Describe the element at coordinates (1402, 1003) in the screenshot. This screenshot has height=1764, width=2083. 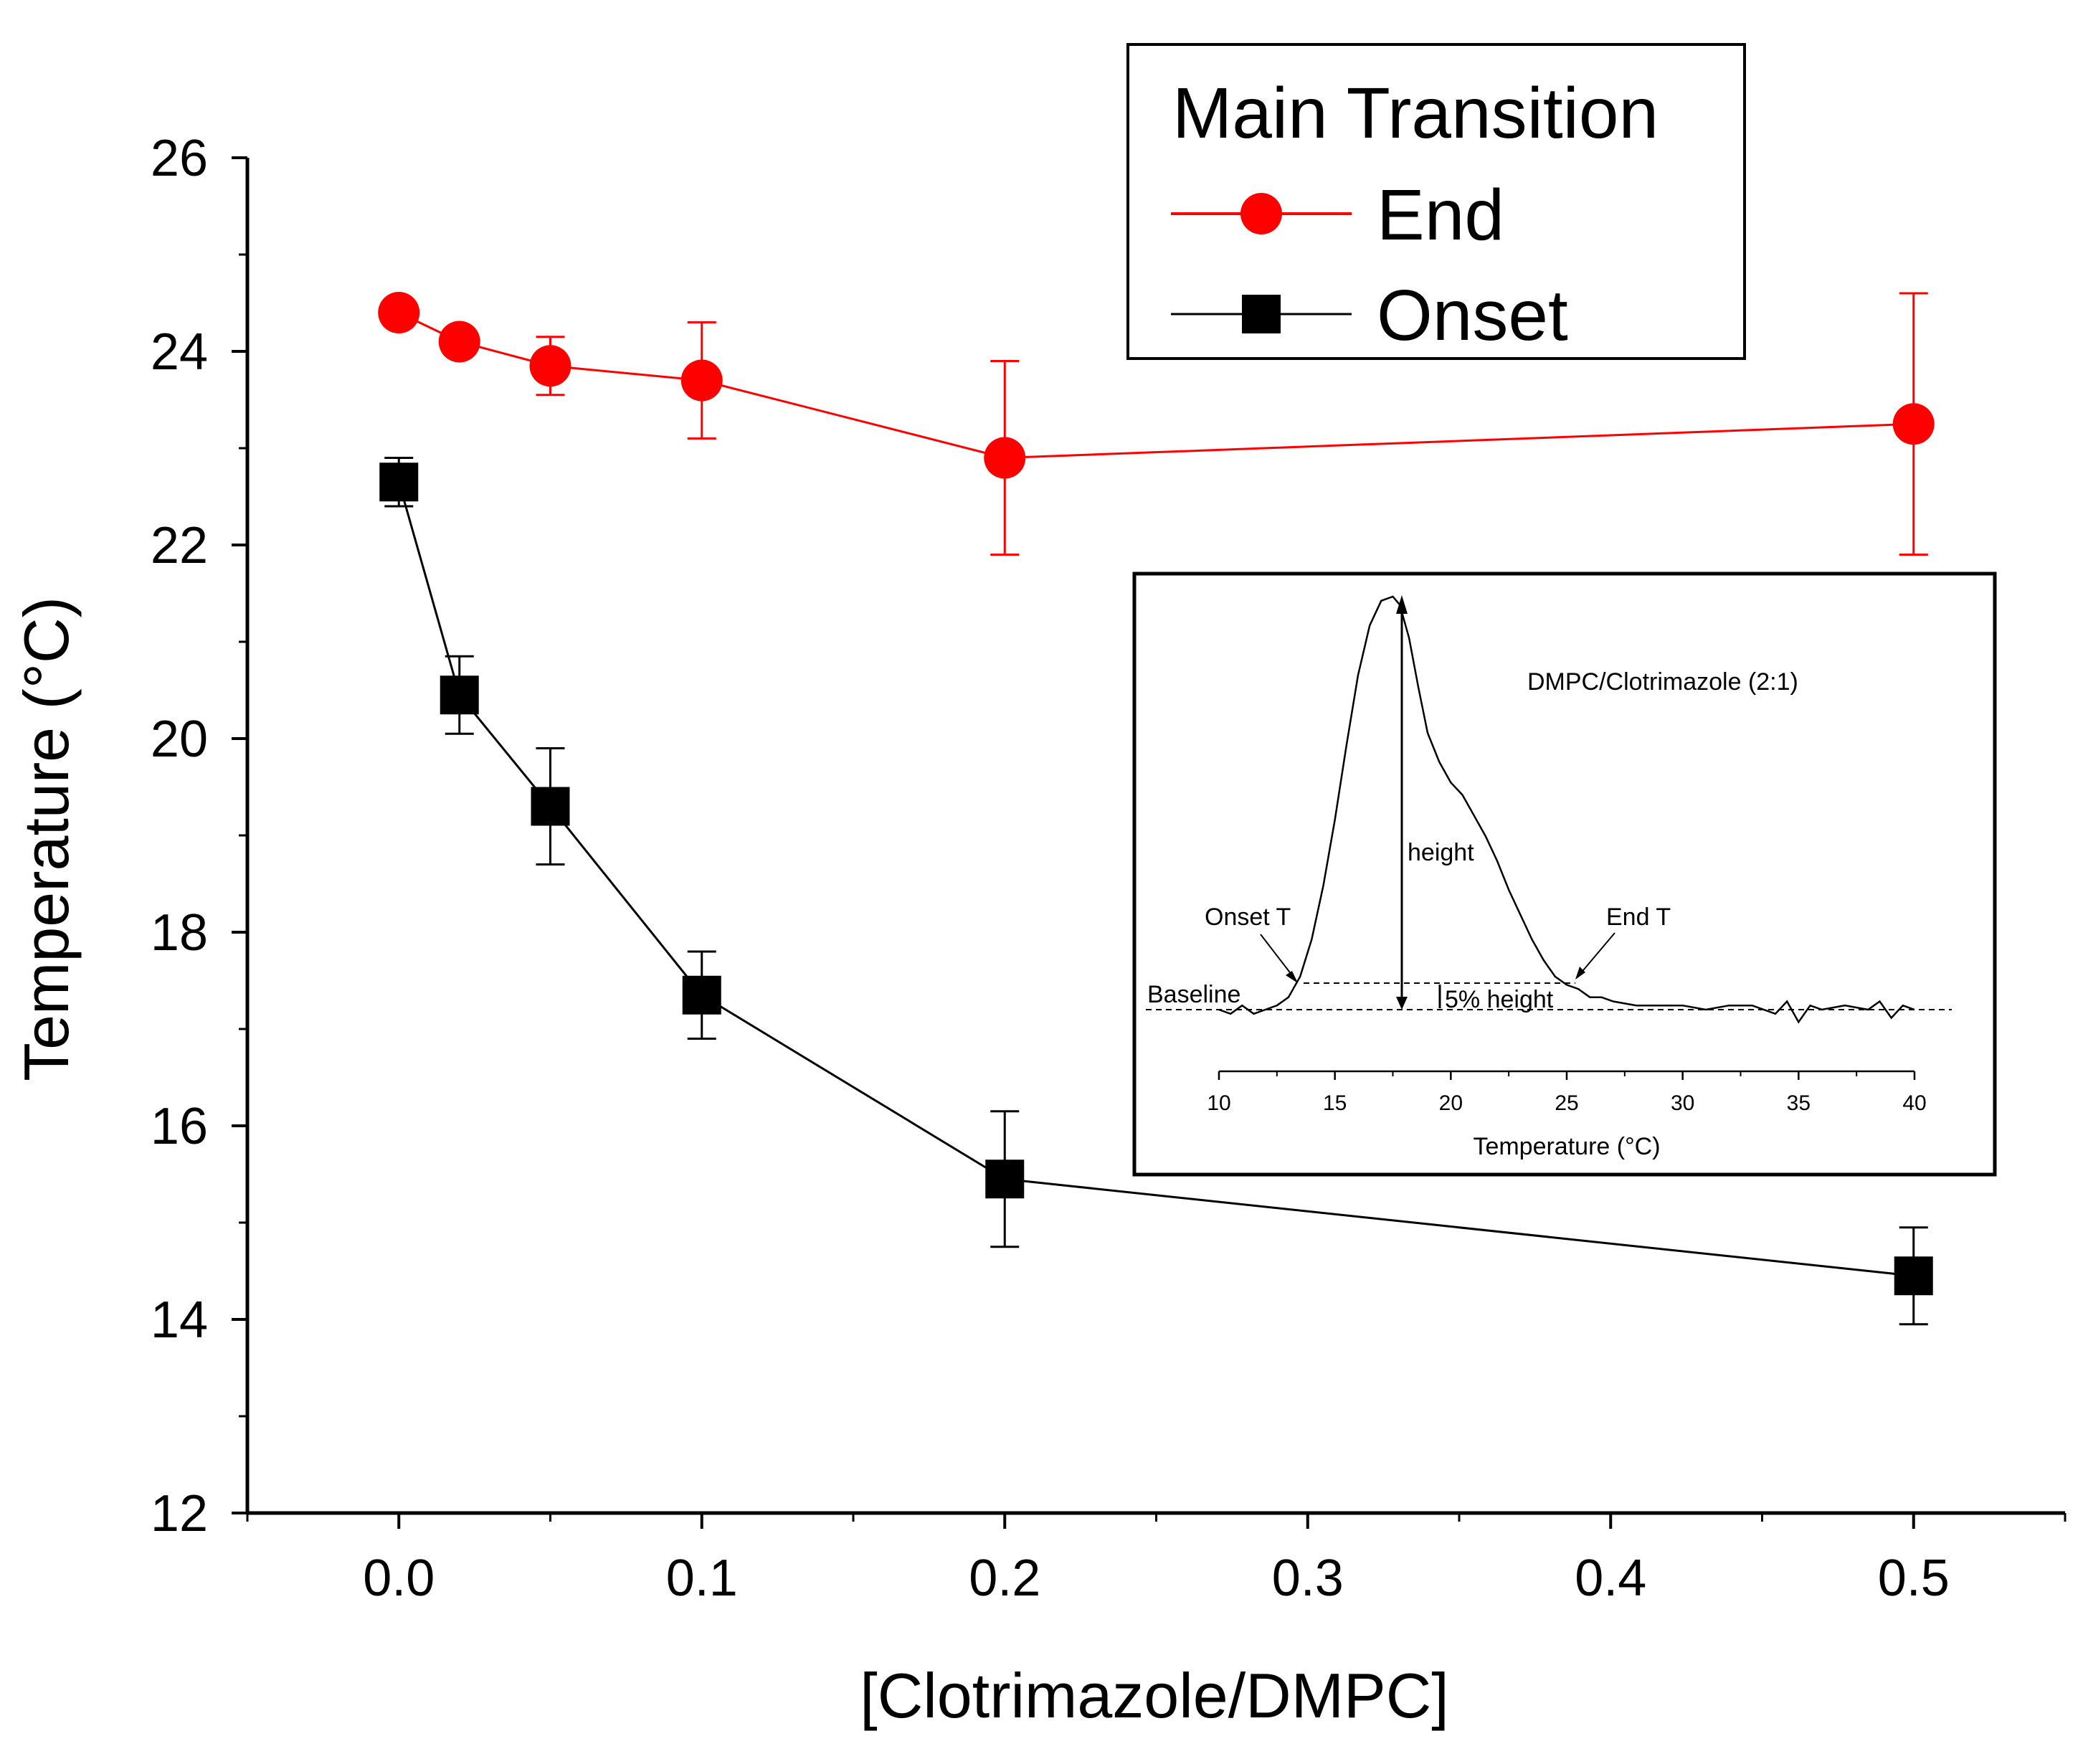
I see `inset-height-arrow-head-bottom` at that location.